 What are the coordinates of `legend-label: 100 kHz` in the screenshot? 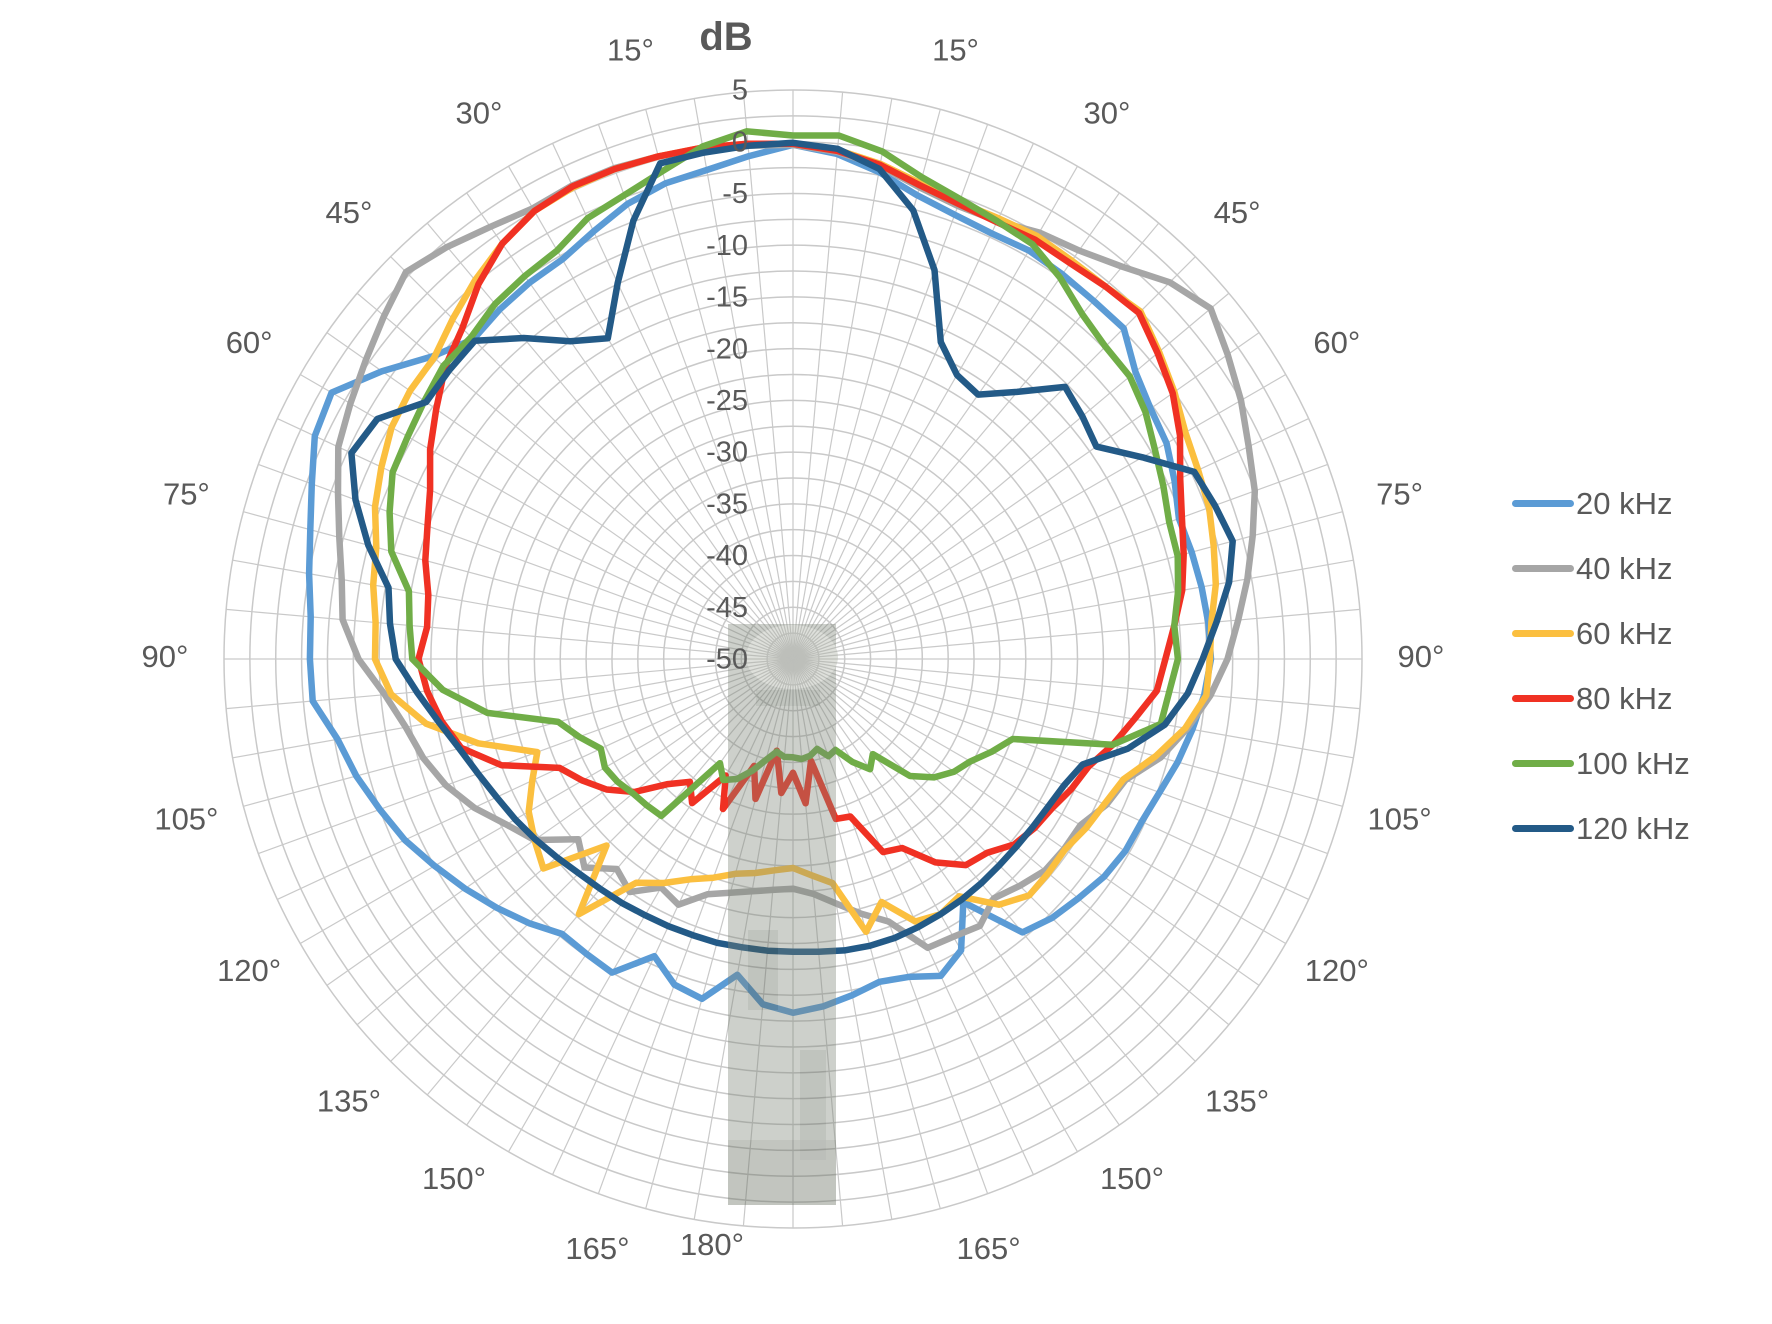 It's located at (1633, 763).